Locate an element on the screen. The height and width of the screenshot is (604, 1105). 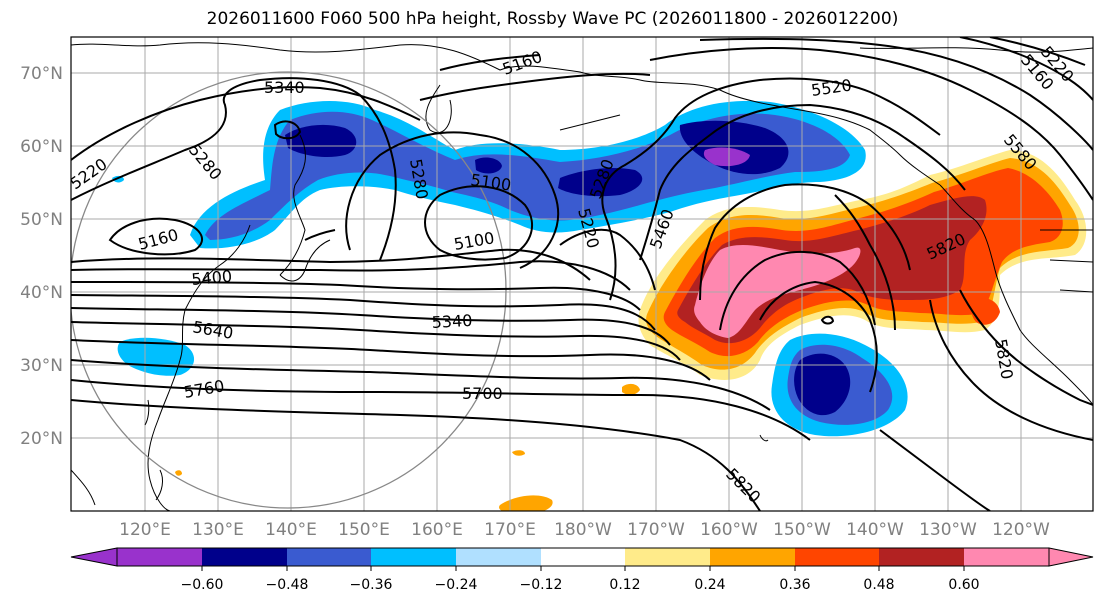
colorbar-tick-label: 0.24 is located at coordinates (709, 585).